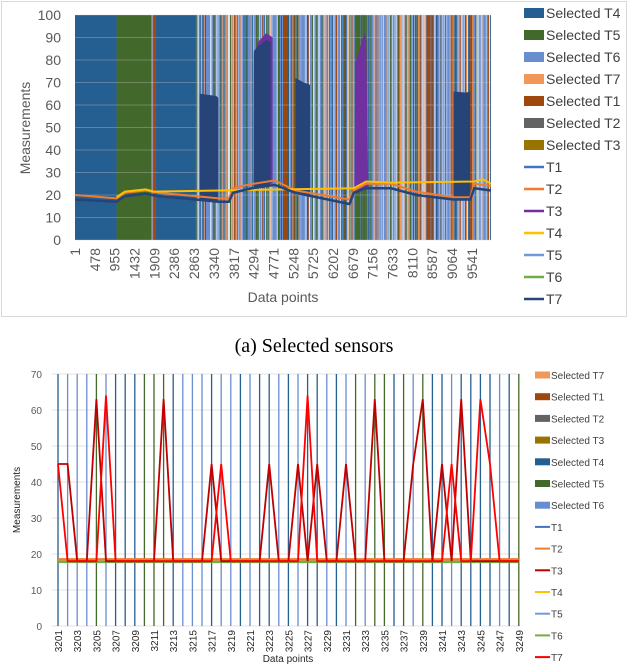 The width and height of the screenshot is (628, 664). I want to click on x-tick-label: 9541, so click(472, 263).